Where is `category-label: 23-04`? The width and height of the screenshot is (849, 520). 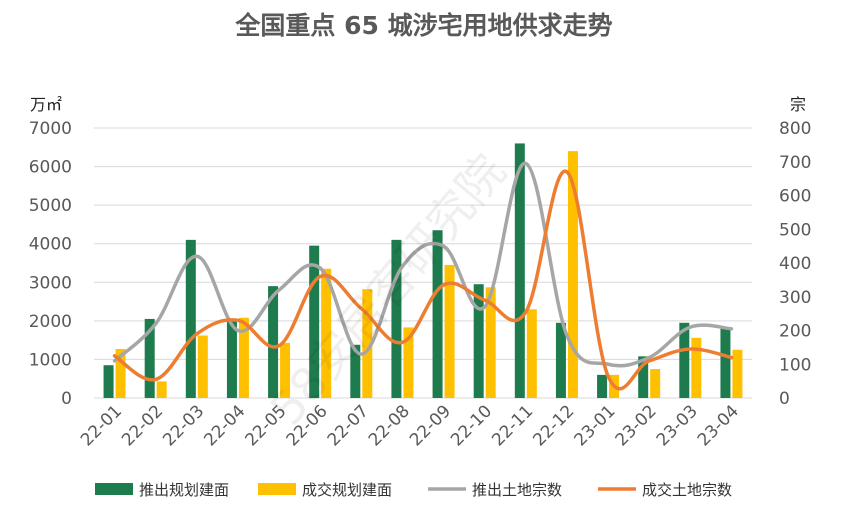
category-label: 23-04 is located at coordinates (718, 425).